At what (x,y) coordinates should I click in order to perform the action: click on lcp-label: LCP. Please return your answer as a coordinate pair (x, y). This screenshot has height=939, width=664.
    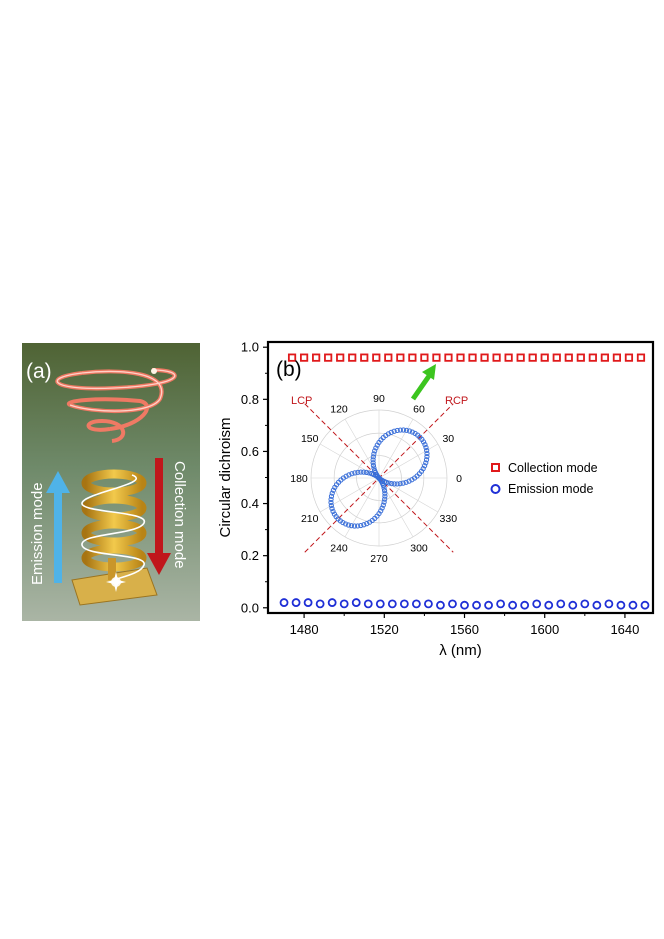
    Looking at the image, I should click on (301, 401).